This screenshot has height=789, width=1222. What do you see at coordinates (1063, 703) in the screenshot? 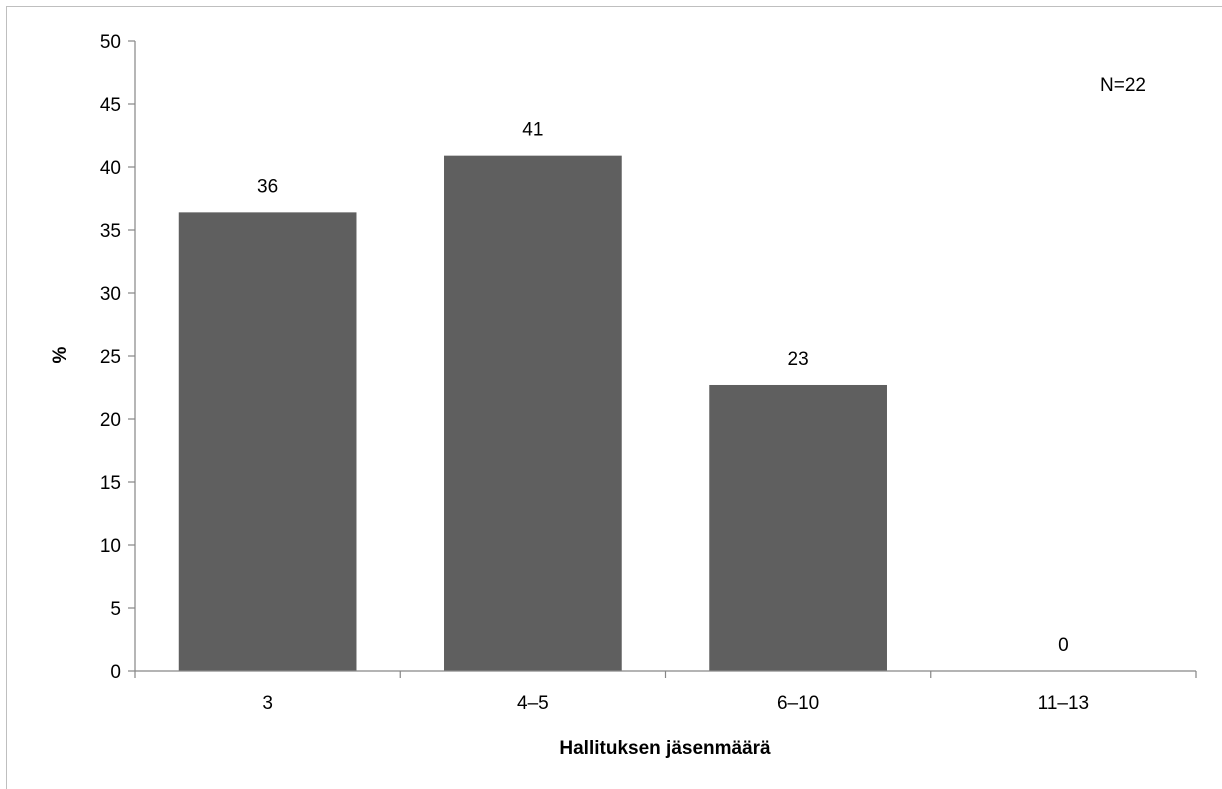
I see `x-tick-label: 11–13` at bounding box center [1063, 703].